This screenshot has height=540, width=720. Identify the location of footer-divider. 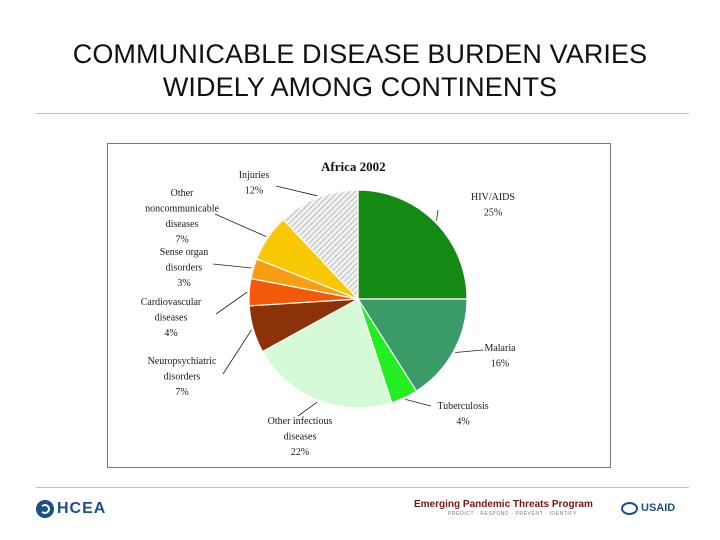
(362, 487).